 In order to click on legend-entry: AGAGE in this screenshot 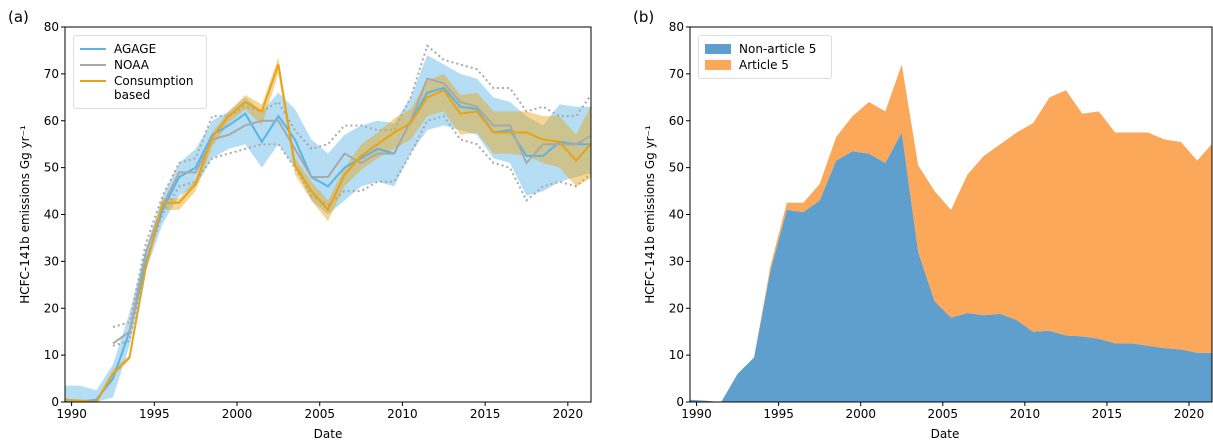, I will do `click(140, 49)`.